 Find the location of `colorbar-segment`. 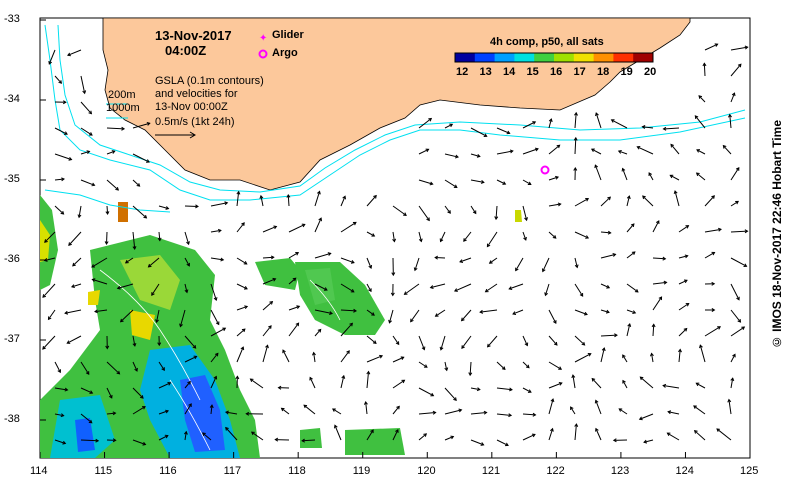

colorbar-segment is located at coordinates (584, 57).